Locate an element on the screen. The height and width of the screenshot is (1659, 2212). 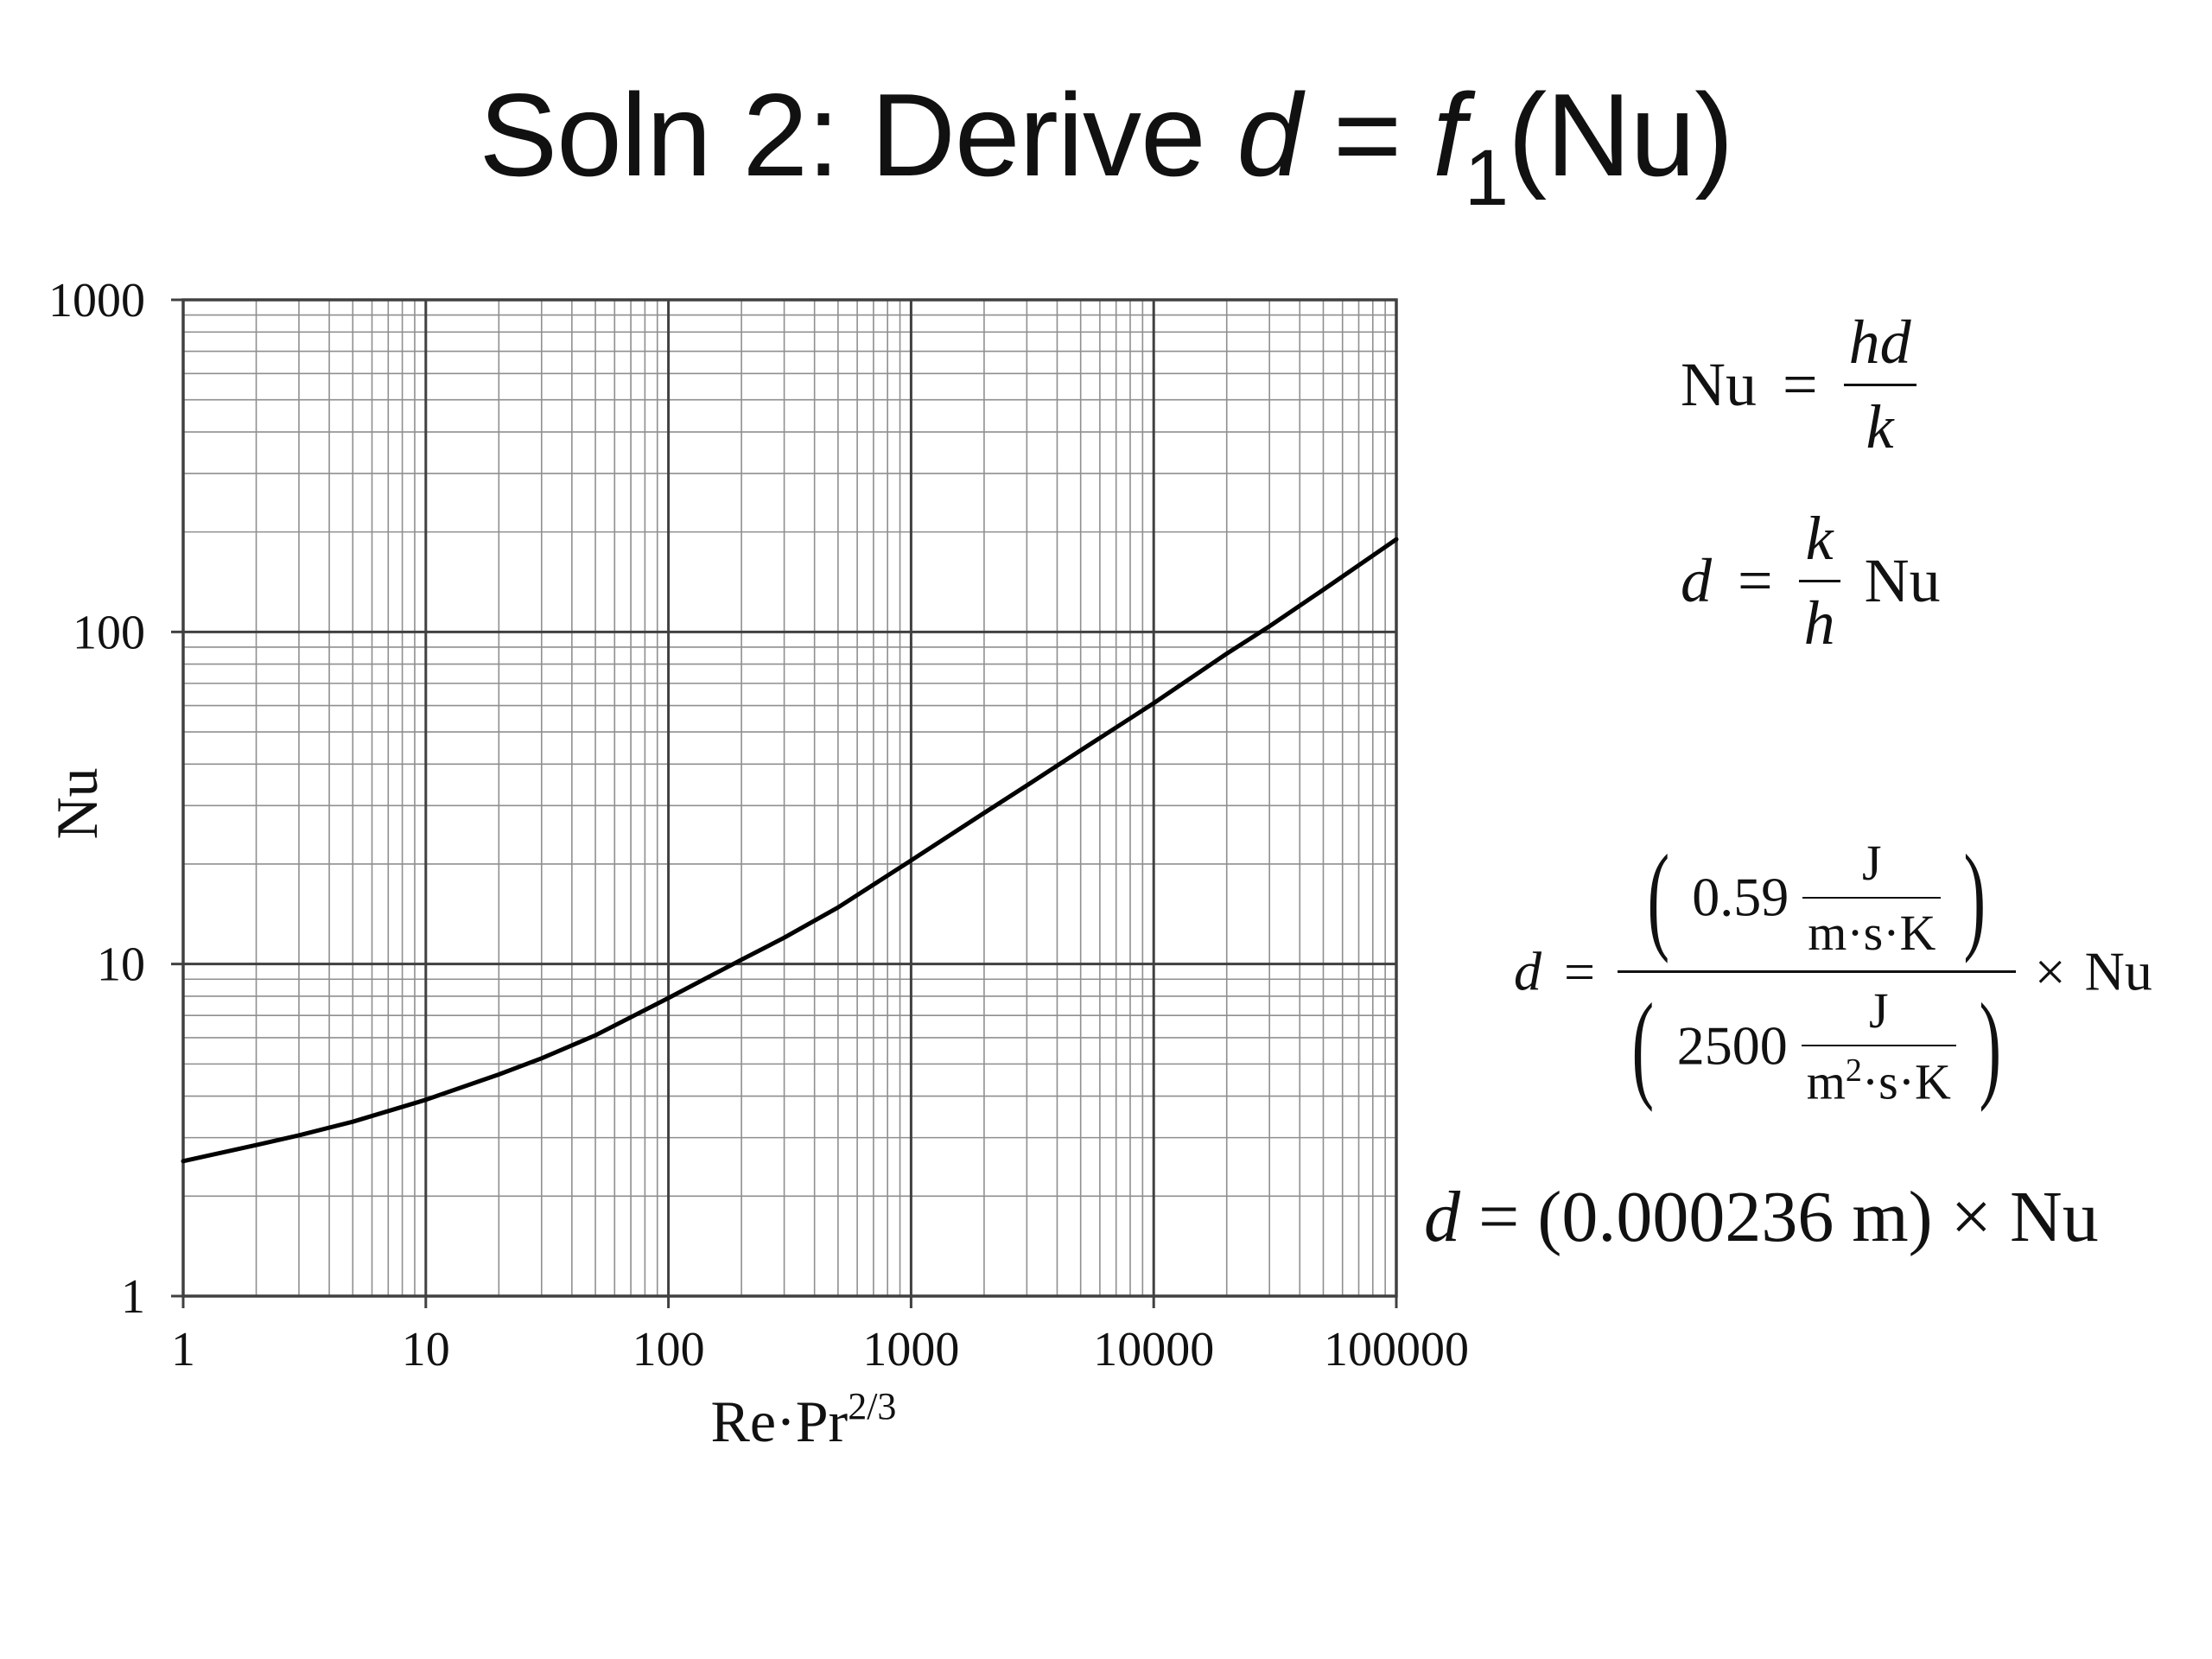
eq2-equals: = is located at coordinates (1755, 580).